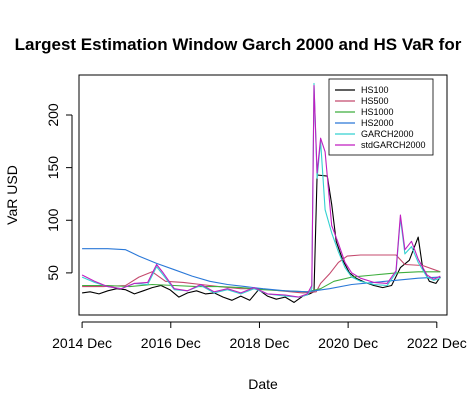  I want to click on legend-box, so click(381, 117).